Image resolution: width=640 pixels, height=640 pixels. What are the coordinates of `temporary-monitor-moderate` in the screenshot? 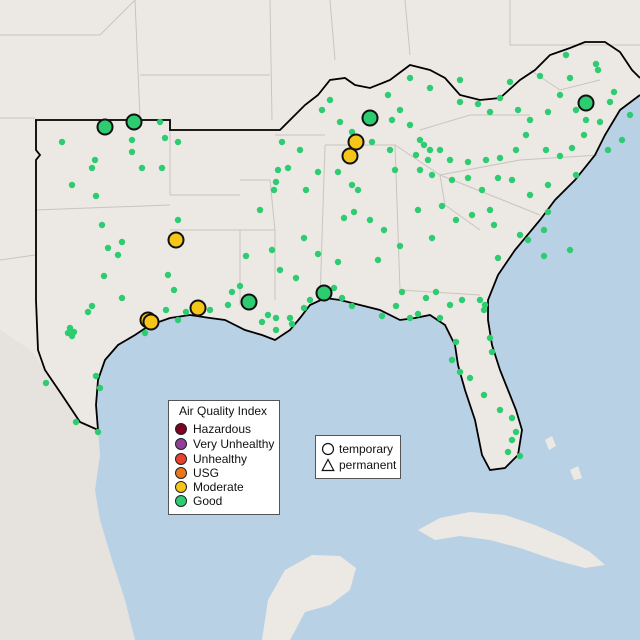 It's located at (176, 240).